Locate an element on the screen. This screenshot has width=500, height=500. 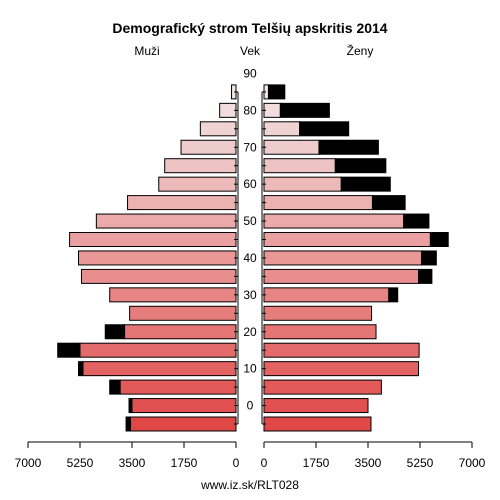
age-tick-label: 50 is located at coordinates (250, 221).